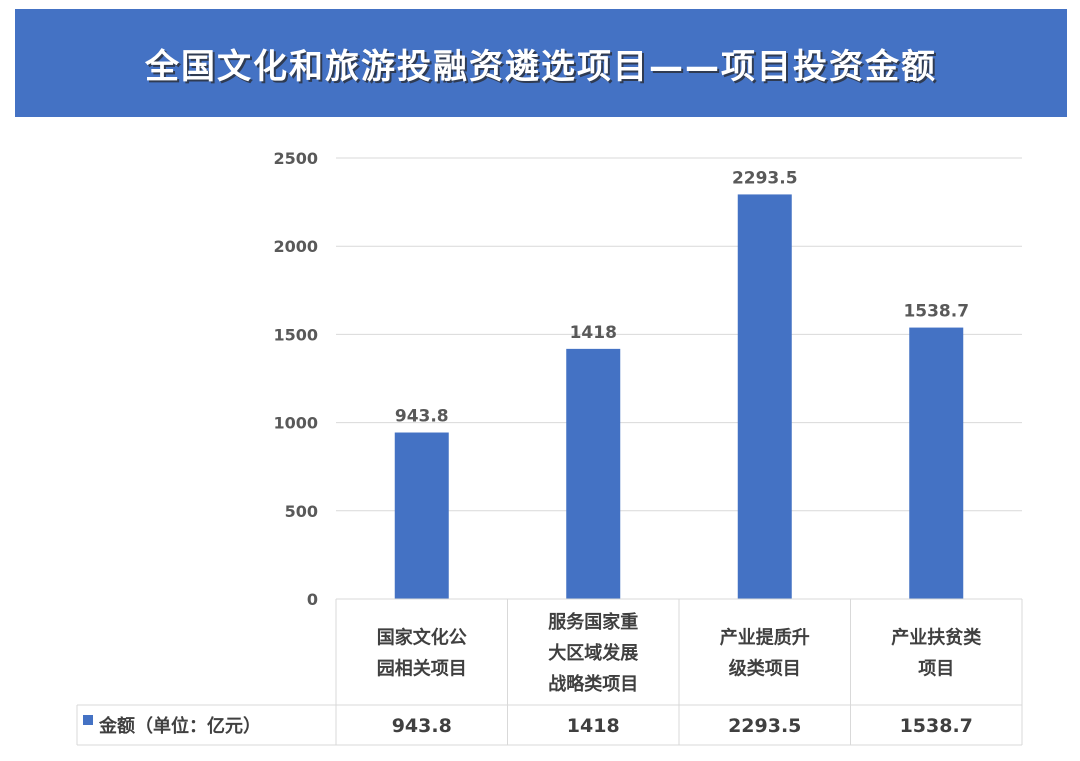 This screenshot has width=1080, height=761. Describe the element at coordinates (936, 638) in the screenshot. I see `category-label: 产业扶贫类` at that location.